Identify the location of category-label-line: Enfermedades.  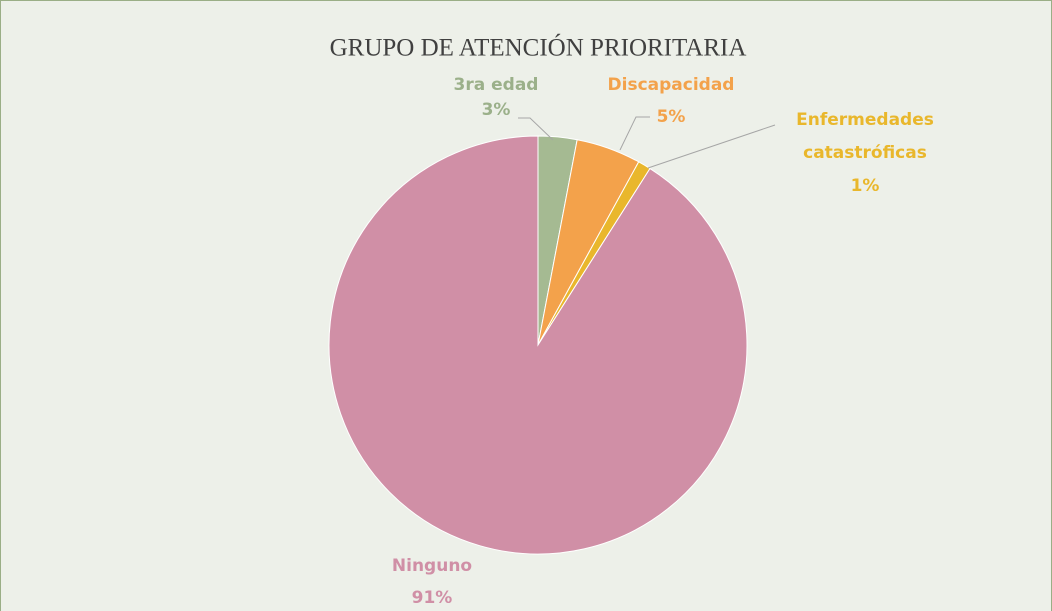
(865, 120).